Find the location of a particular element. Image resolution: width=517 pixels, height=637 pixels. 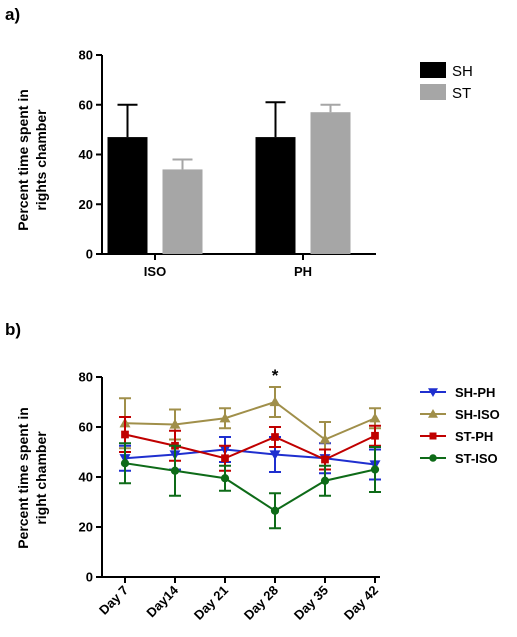

panel-b-x-tick-label: Day 7 is located at coordinates (113, 600).